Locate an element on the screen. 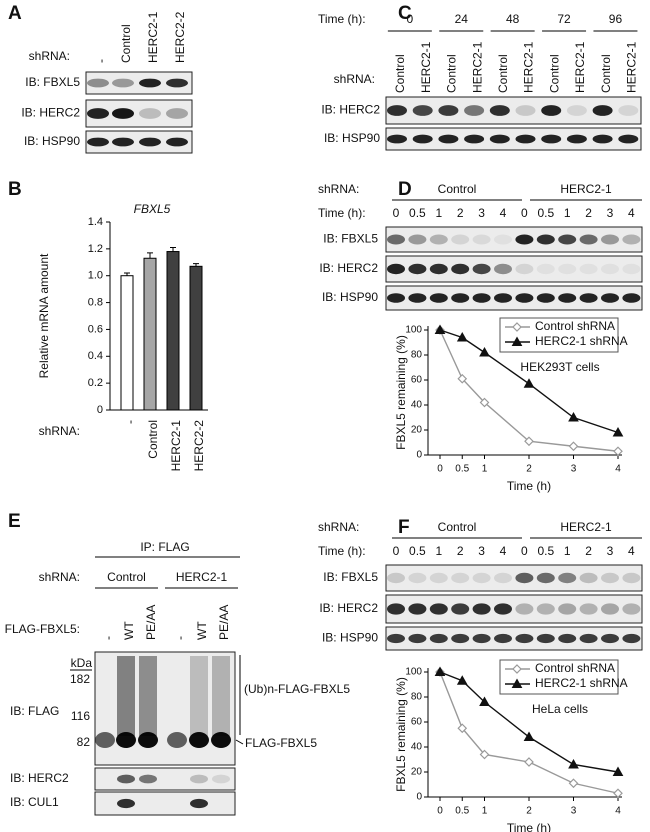 This screenshot has width=650, height=832. panel-label: D is located at coordinates (405, 189).